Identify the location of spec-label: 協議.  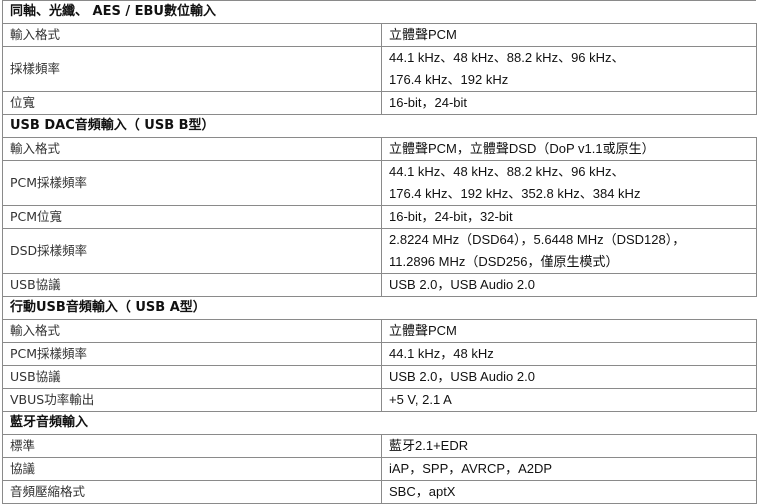
(192, 469).